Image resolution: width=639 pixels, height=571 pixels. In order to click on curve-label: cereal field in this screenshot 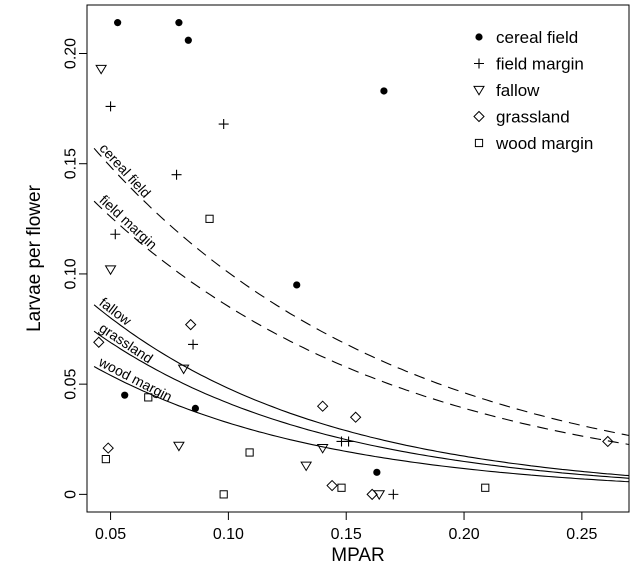, I will do `click(125, 170)`.